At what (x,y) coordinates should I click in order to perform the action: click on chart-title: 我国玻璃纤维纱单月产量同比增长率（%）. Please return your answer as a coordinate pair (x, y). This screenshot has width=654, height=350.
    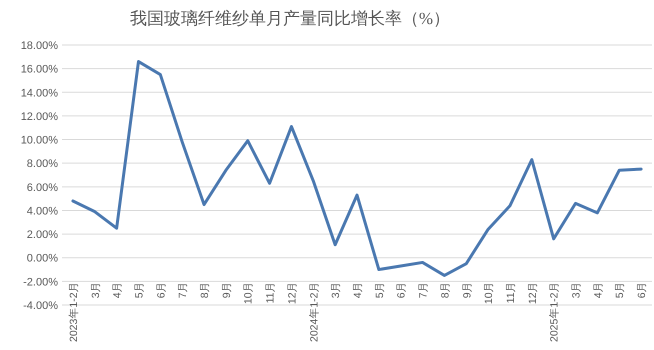
    Looking at the image, I should click on (290, 18).